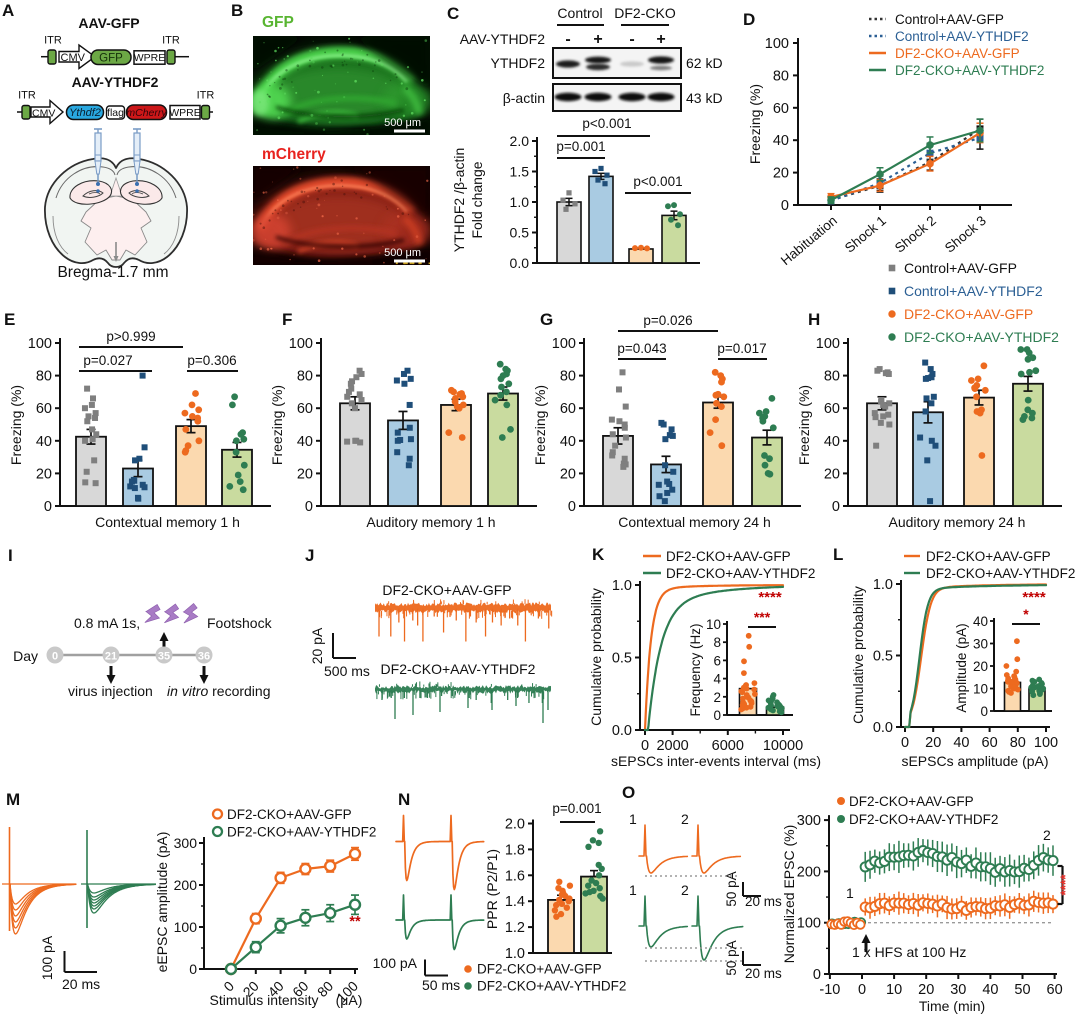  Describe the element at coordinates (809, 821) in the screenshot. I see `svg-text: 300` at that location.